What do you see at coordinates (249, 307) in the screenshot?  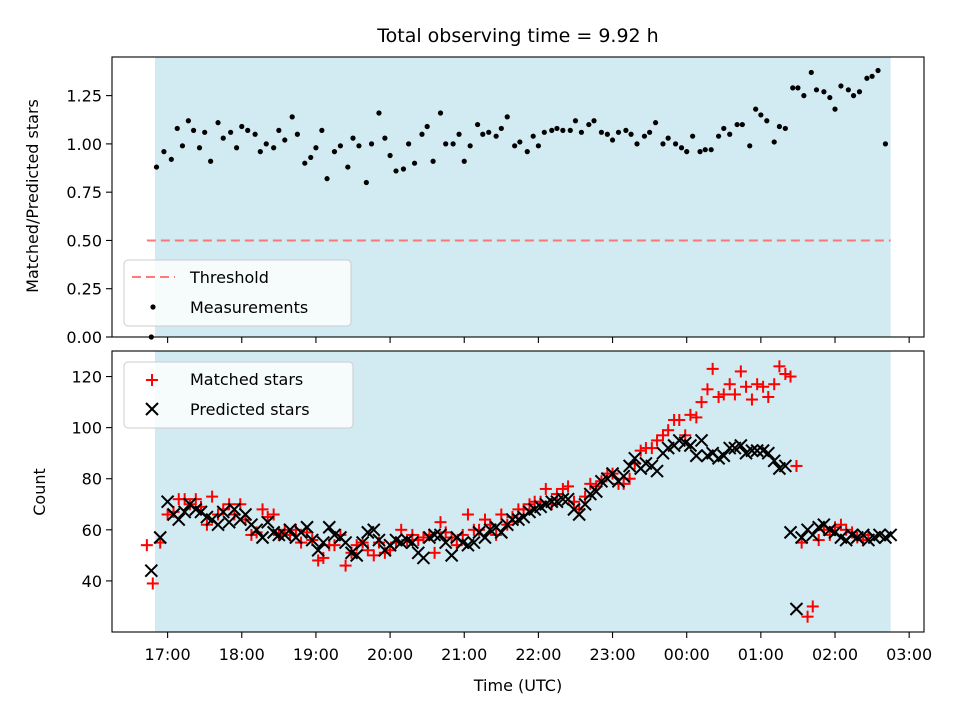 I see `legend-measurements-label: Measurements` at bounding box center [249, 307].